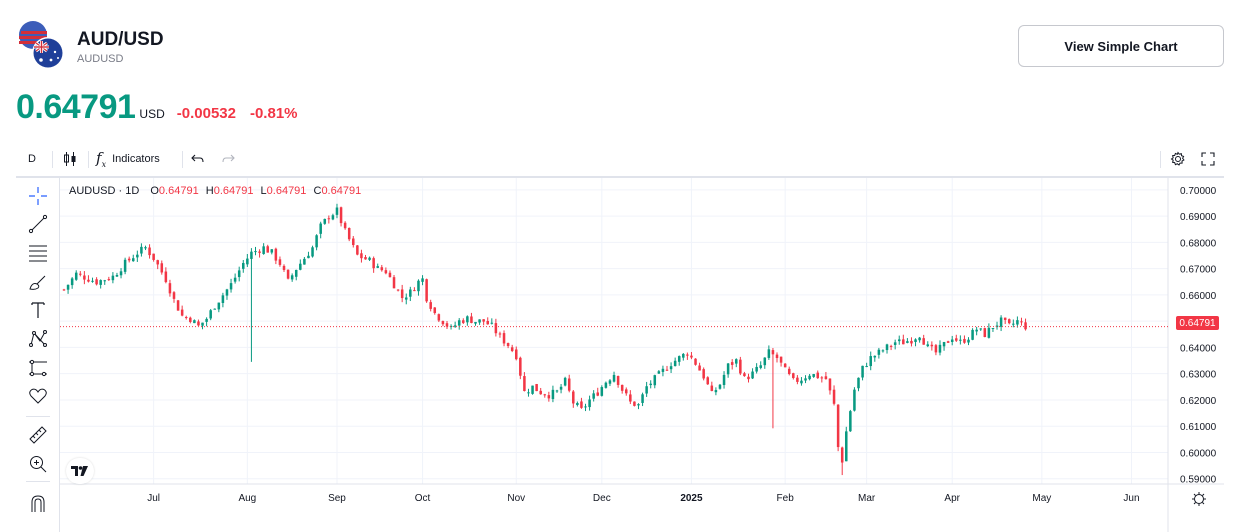 The width and height of the screenshot is (1240, 532). What do you see at coordinates (198, 159) in the screenshot?
I see `undo-icon` at bounding box center [198, 159].